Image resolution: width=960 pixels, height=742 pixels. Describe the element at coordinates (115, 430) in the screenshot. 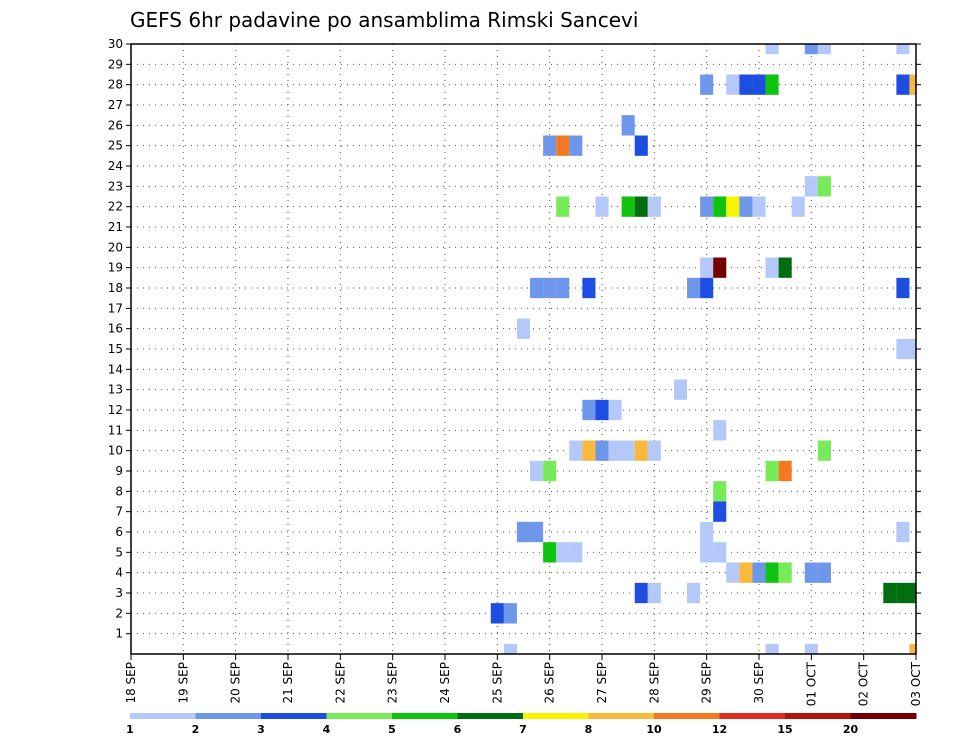

I see `y-tick-label: 11` at that location.